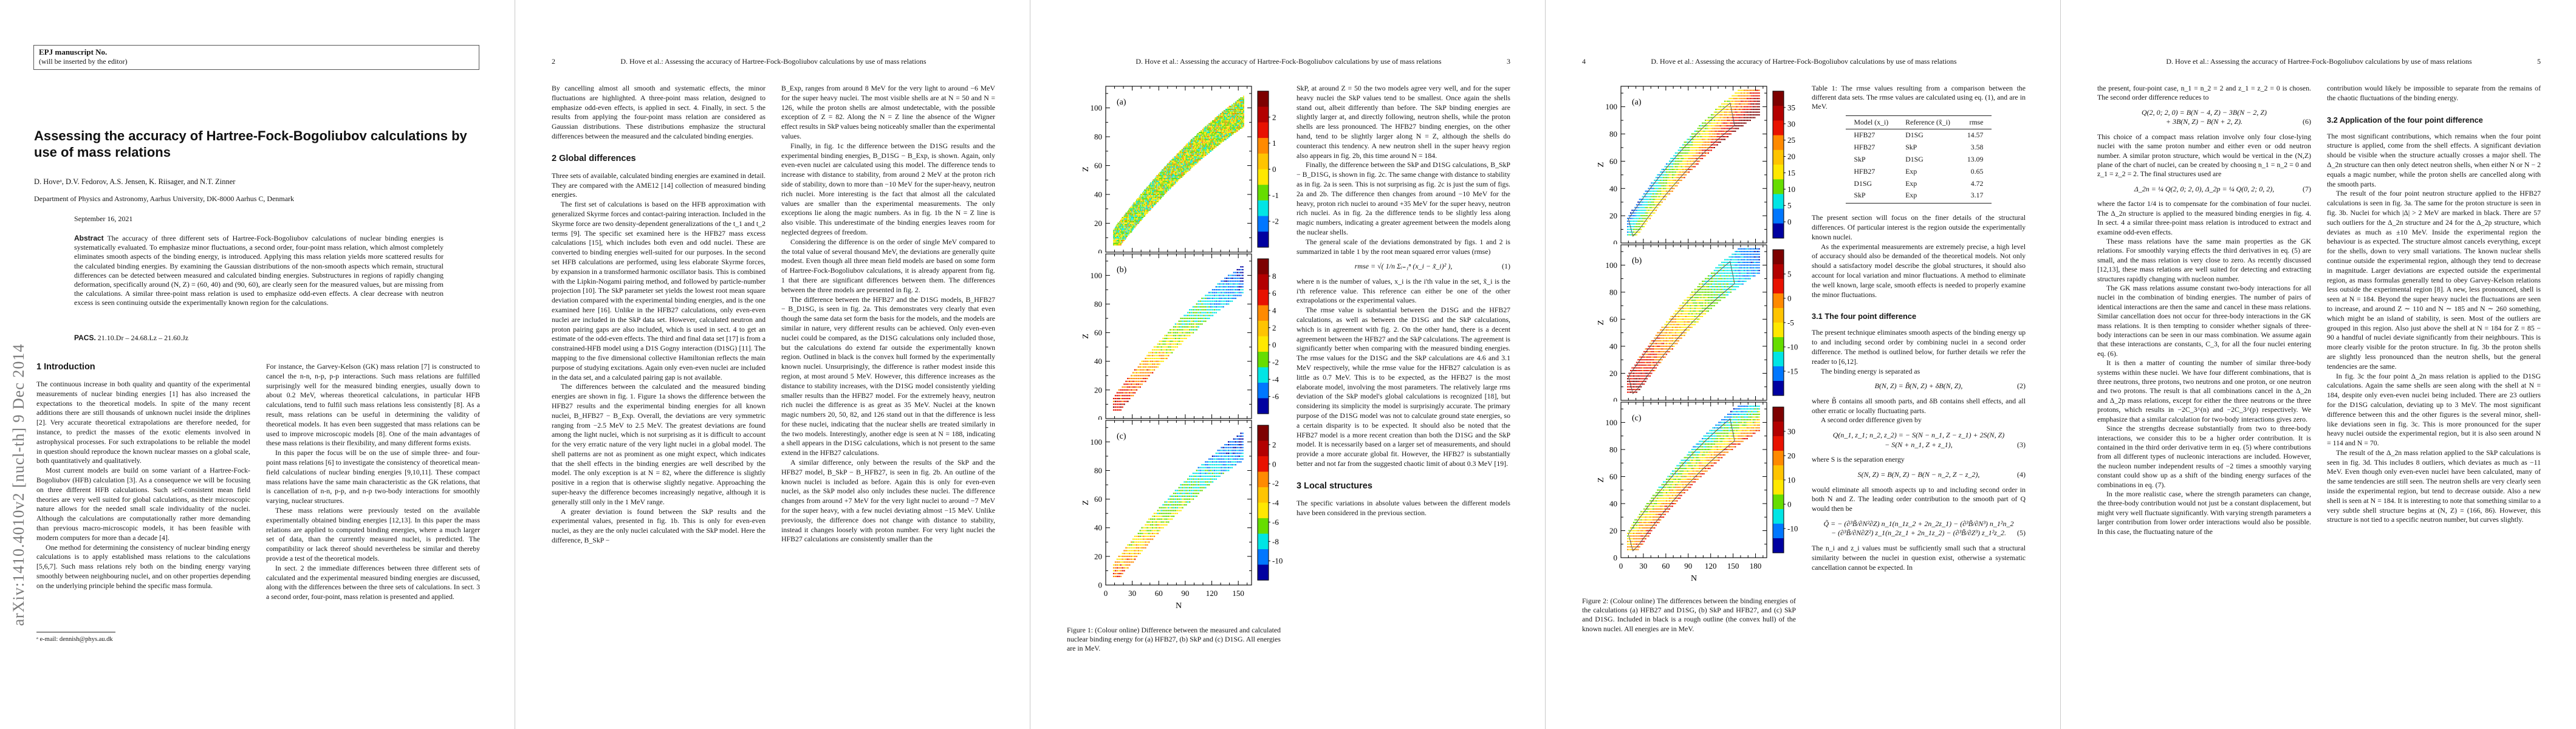 The height and width of the screenshot is (729, 2576). Describe the element at coordinates (85, 338) in the screenshot. I see `pacs-label: PACS.` at that location.